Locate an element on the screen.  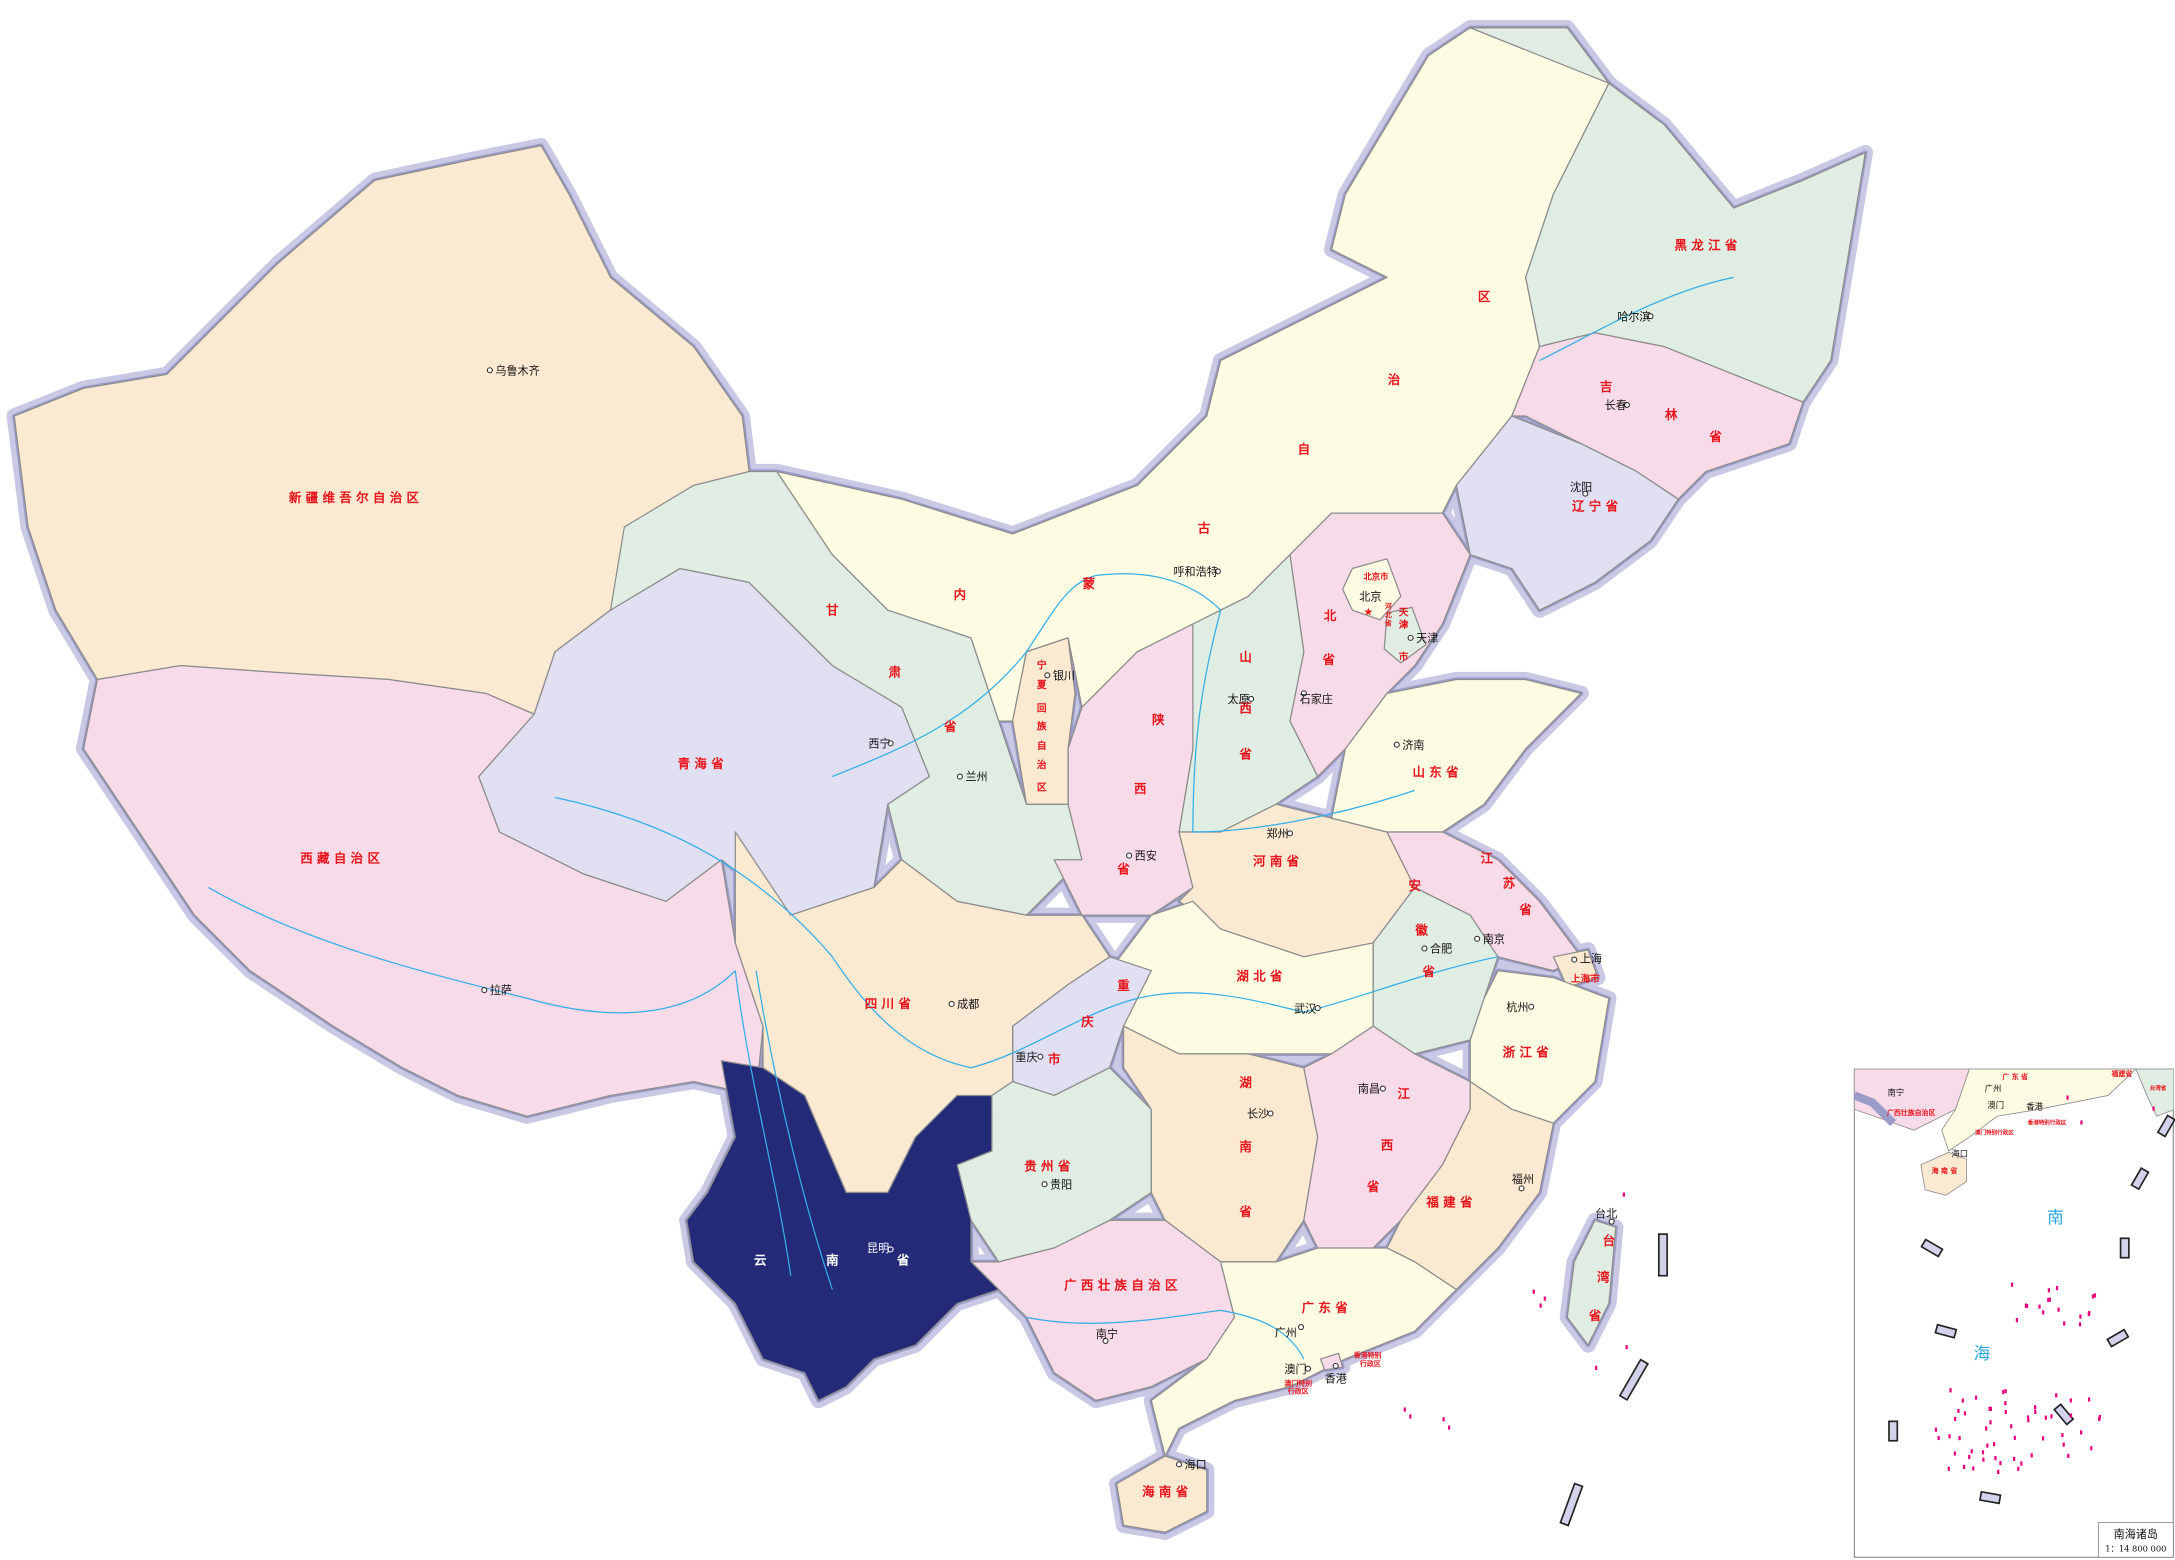
city-jinan: 济南 is located at coordinates (1408, 745).